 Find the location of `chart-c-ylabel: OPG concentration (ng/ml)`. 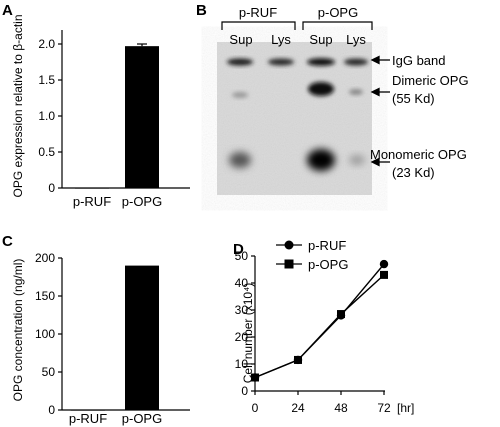

chart-c-ylabel: OPG concentration (ng/ml) is located at coordinates (18, 330).